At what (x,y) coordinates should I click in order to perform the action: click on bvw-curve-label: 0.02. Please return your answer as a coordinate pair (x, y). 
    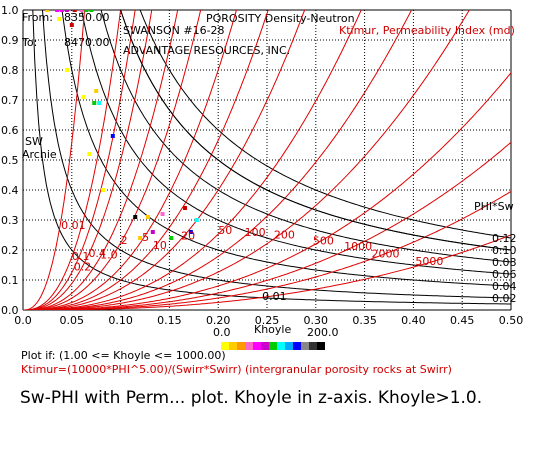
    Looking at the image, I should click on (504, 298).